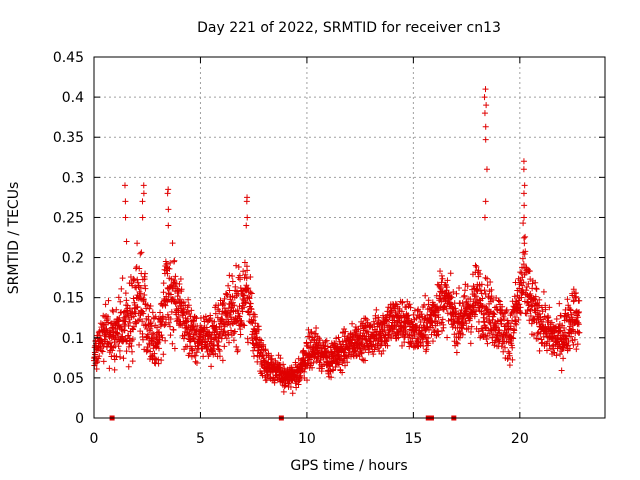 The image size is (640, 480). What do you see at coordinates (413, 439) in the screenshot?
I see `x-tick-label: 15` at bounding box center [413, 439].